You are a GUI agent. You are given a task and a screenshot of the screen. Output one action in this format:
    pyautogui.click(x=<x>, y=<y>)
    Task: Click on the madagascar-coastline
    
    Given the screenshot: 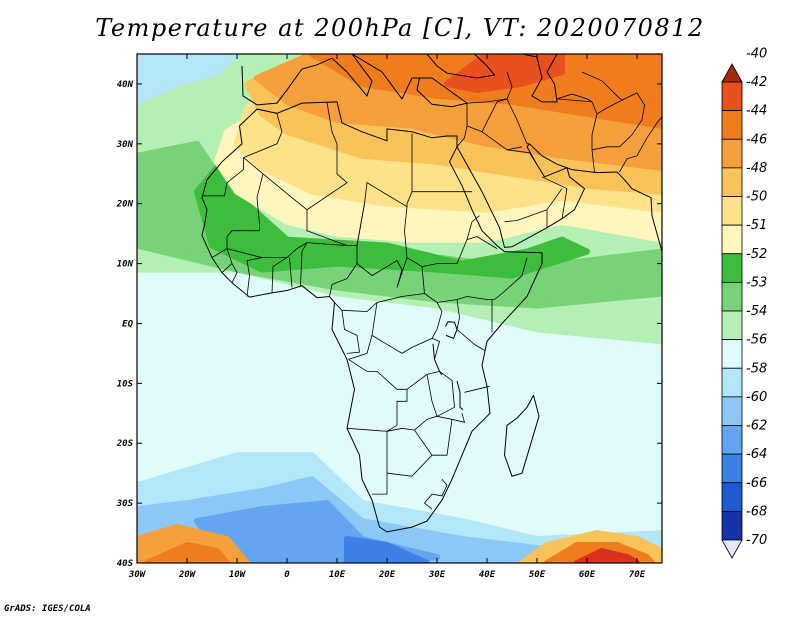 What is the action you would take?
    pyautogui.click(x=521, y=436)
    